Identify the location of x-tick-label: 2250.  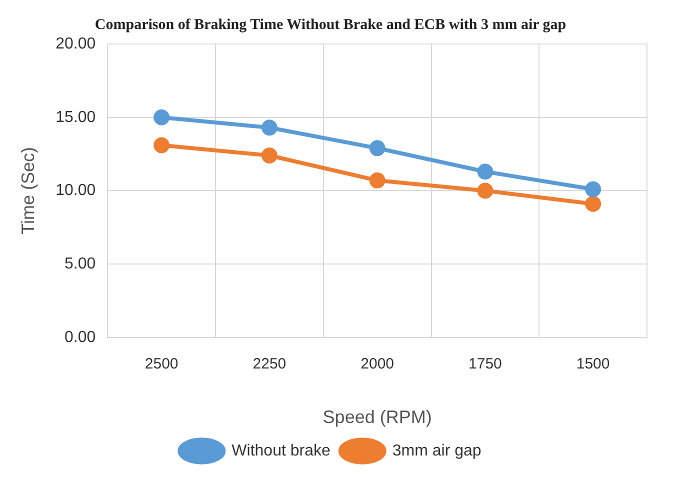
(269, 364).